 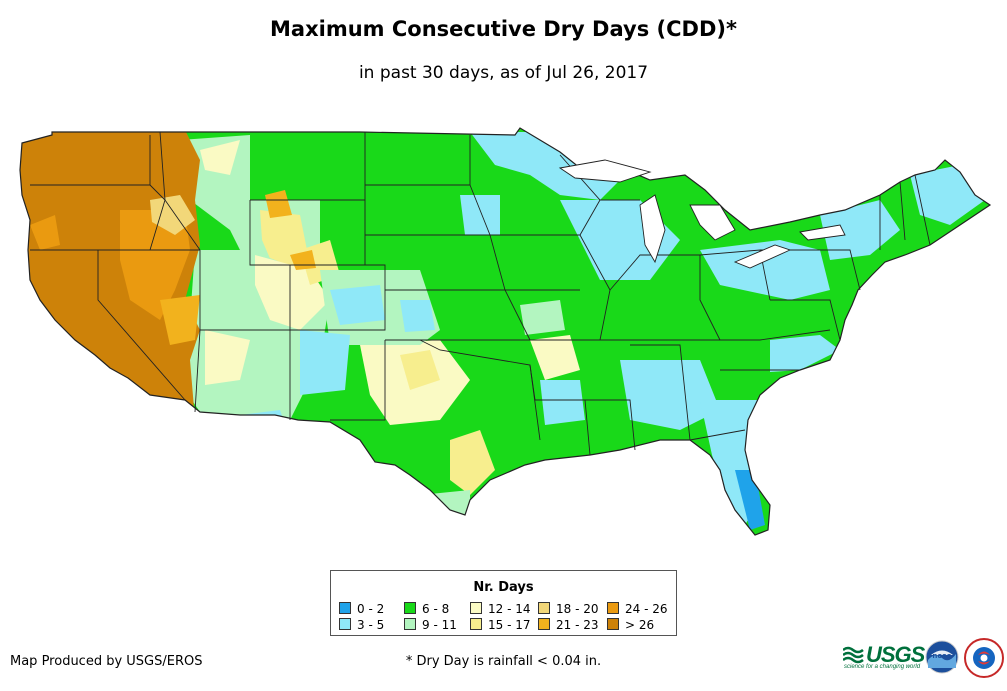 I want to click on legend-label: 0 - 2, so click(x=371, y=609).